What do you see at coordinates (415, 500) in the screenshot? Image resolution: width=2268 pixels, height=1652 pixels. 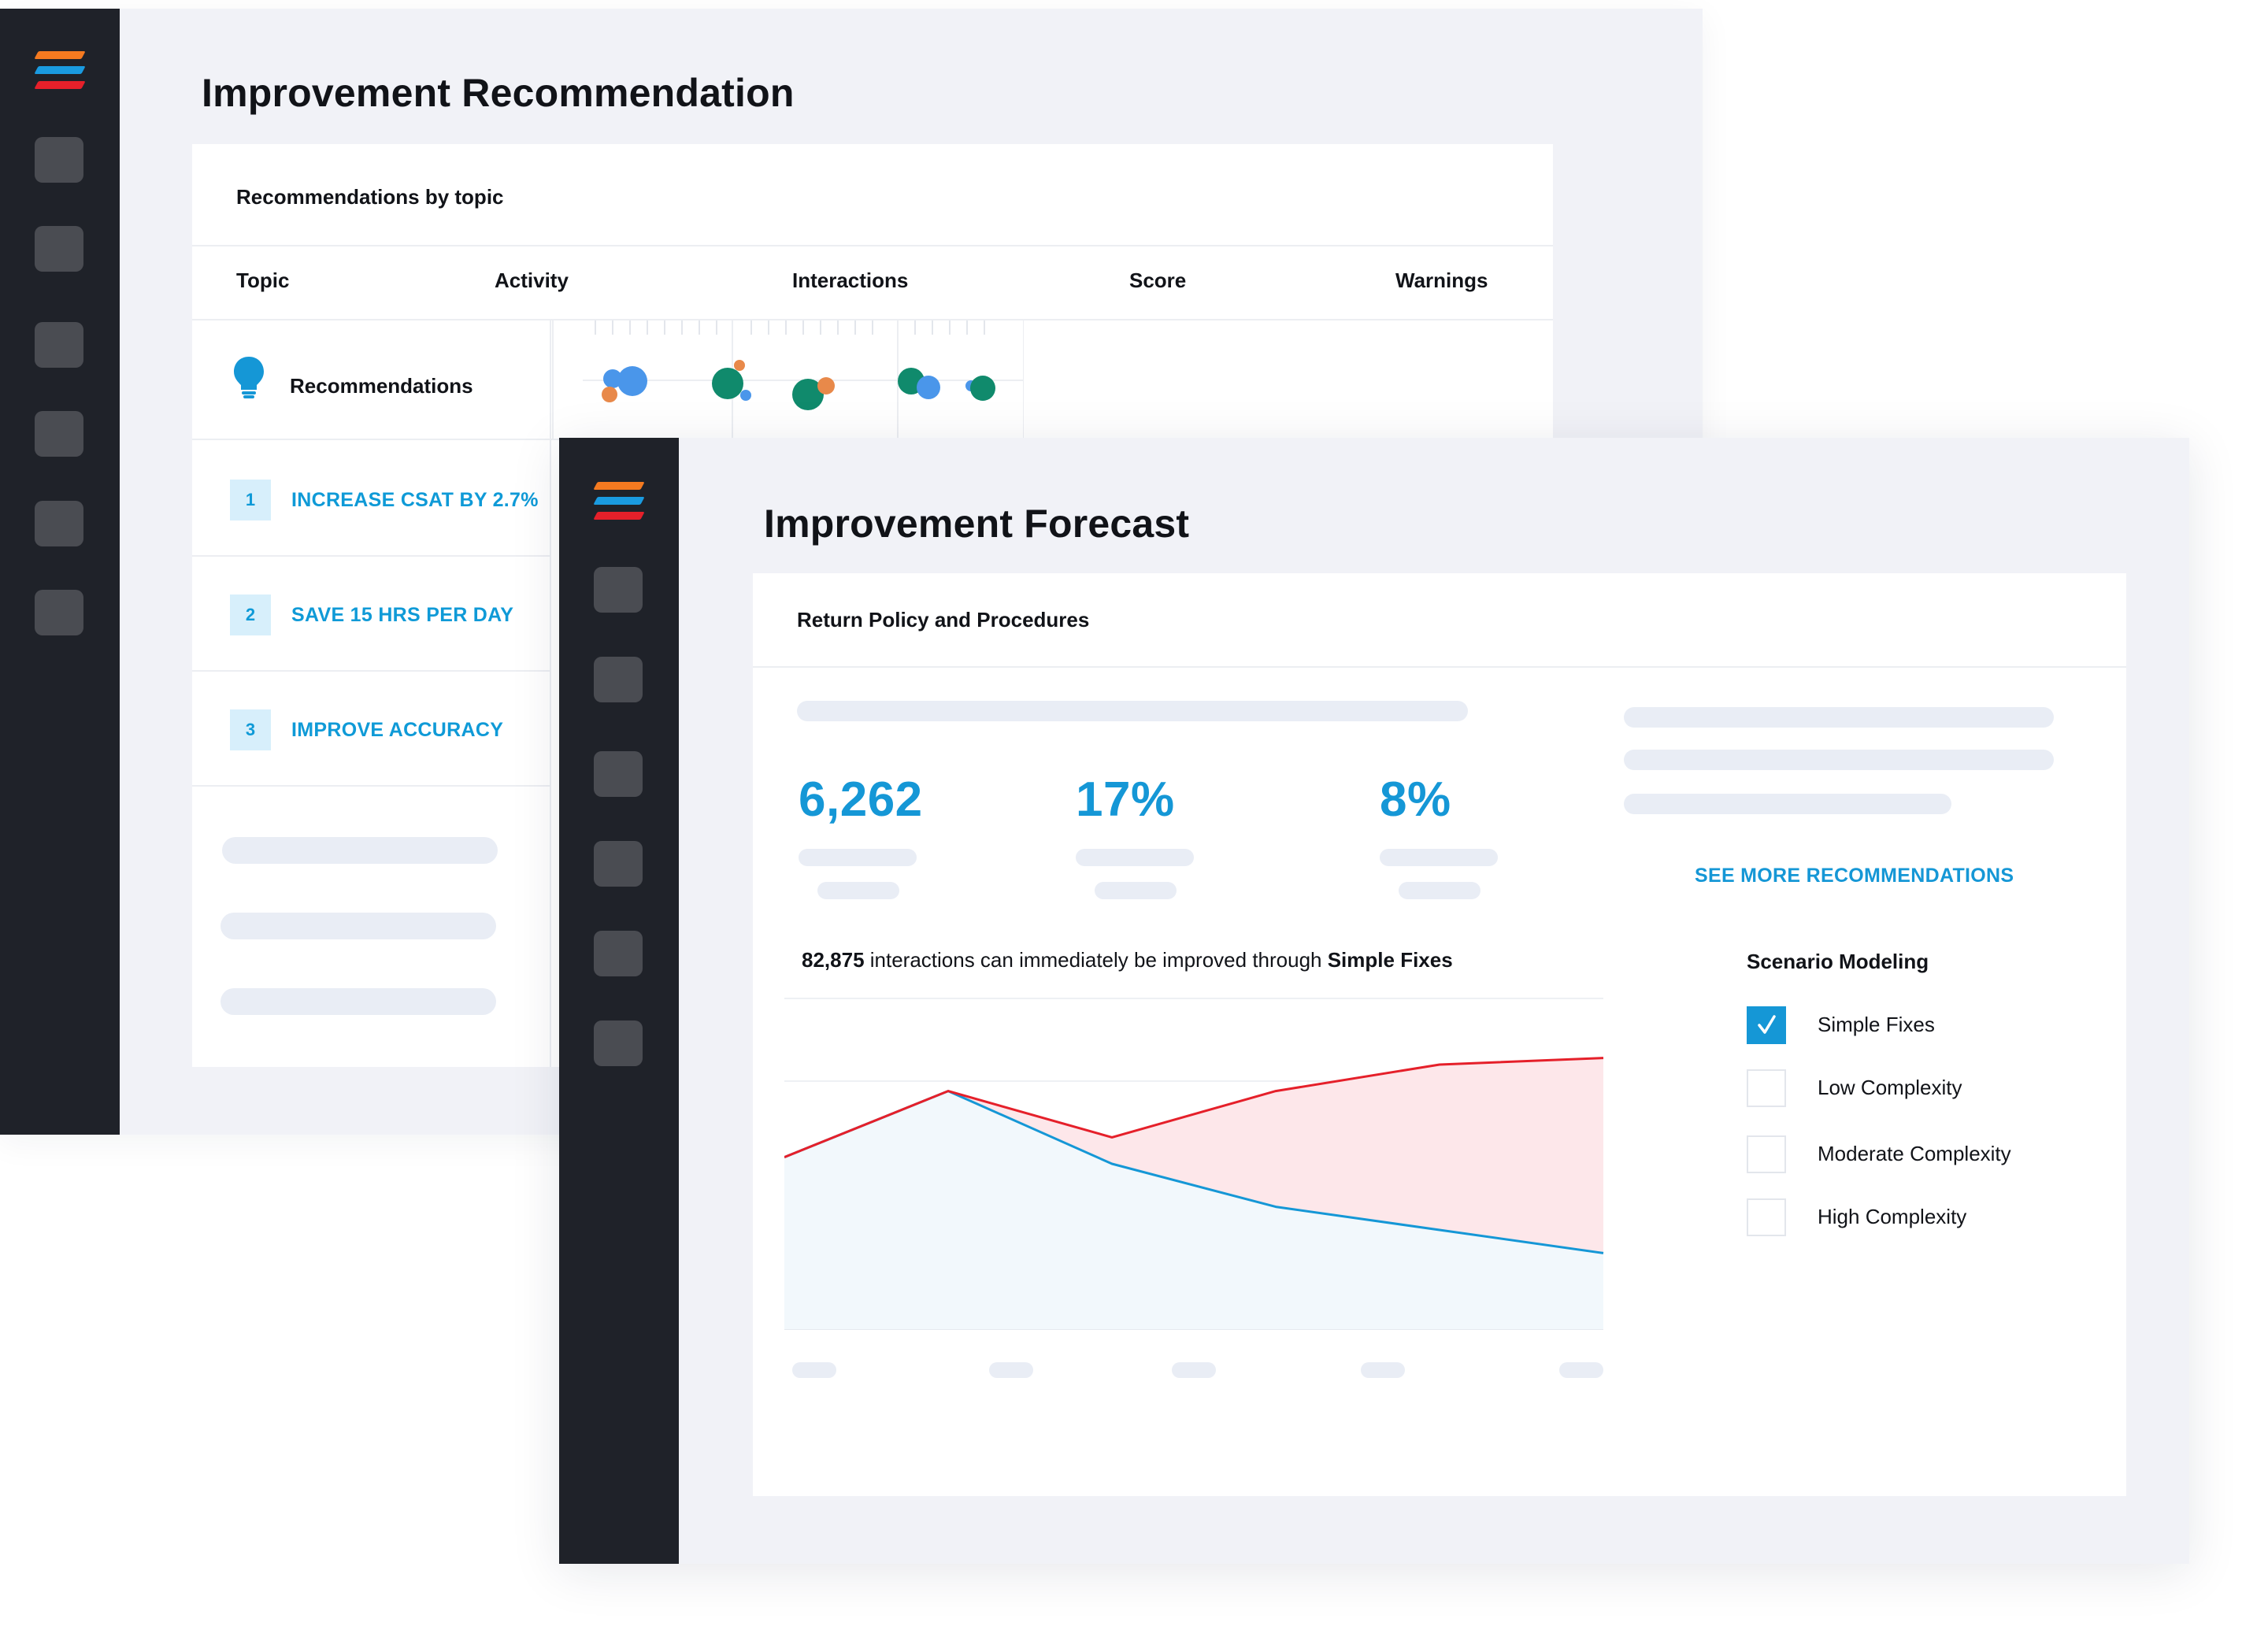 I see `recommendation-link: INCREASE CSAT BY 2.7%` at bounding box center [415, 500].